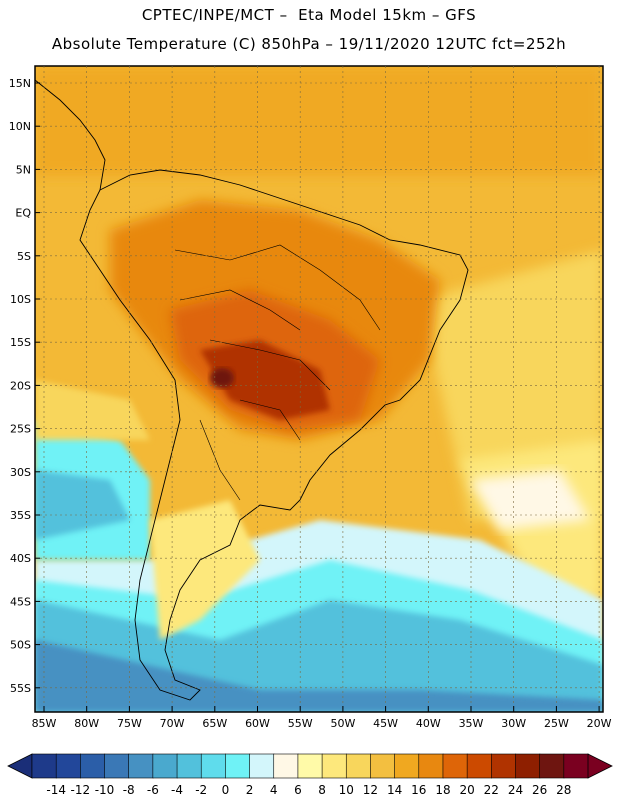 The width and height of the screenshot is (618, 800). What do you see at coordinates (92, 410) in the screenshot?
I see `pacific-yellow` at bounding box center [92, 410].